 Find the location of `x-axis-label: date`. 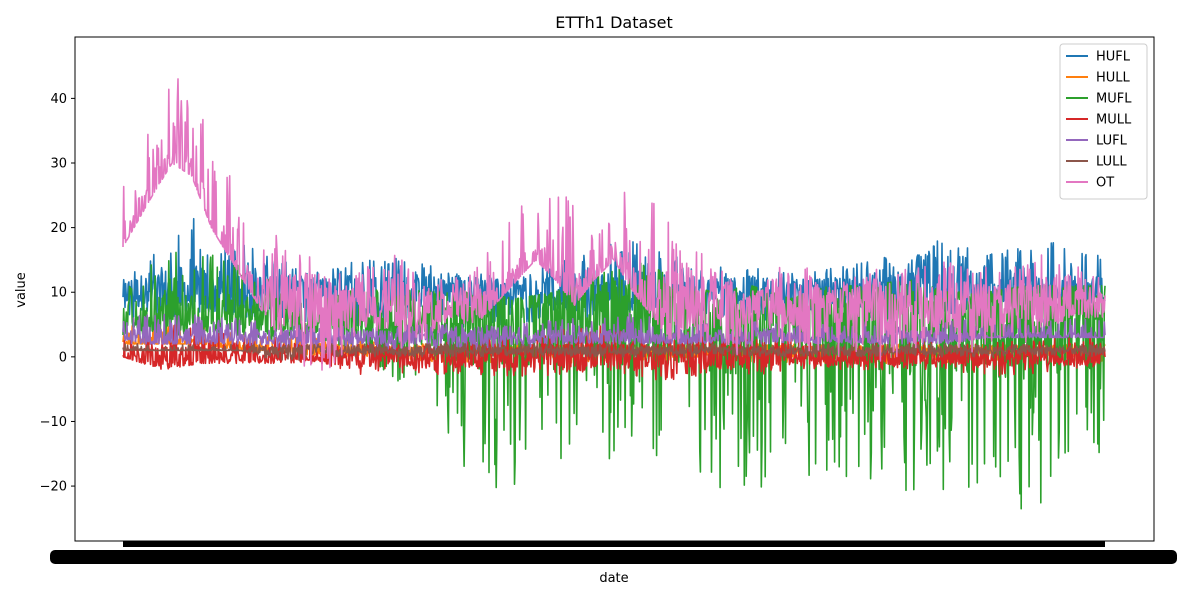

x-axis-label: date is located at coordinates (613, 578).